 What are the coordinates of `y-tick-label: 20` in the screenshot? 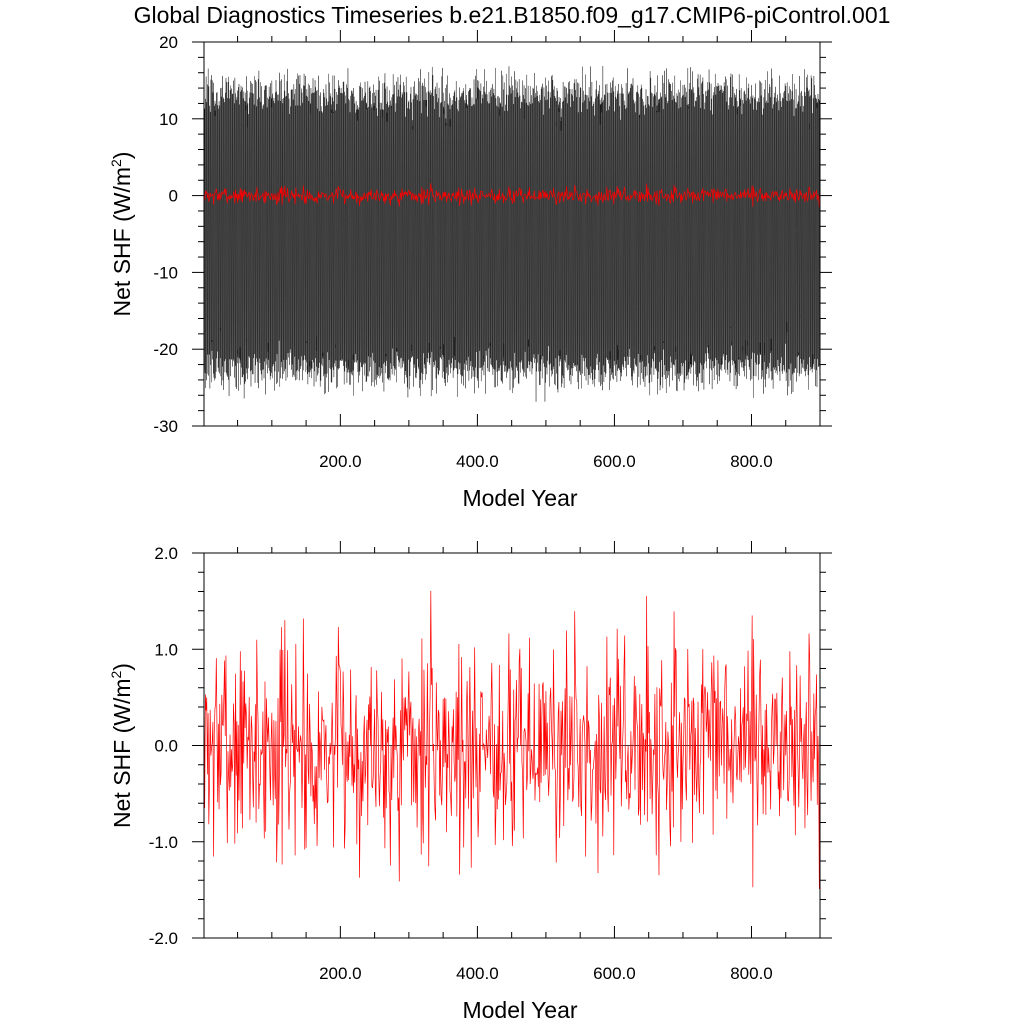 It's located at (168, 42).